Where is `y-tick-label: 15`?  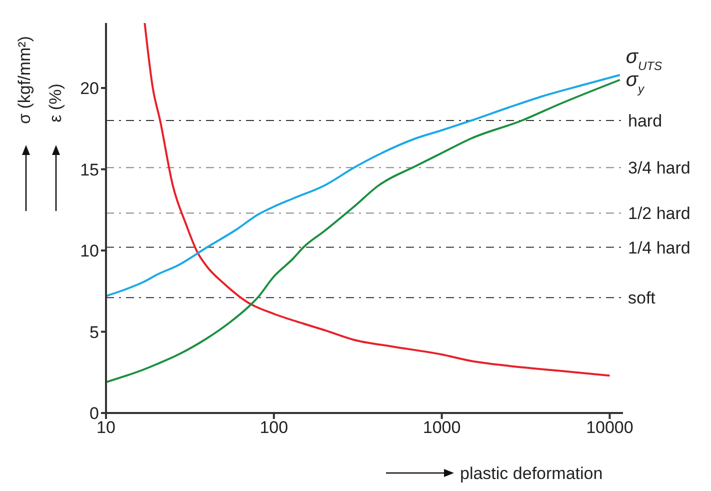 y-tick-label: 15 is located at coordinates (89, 170).